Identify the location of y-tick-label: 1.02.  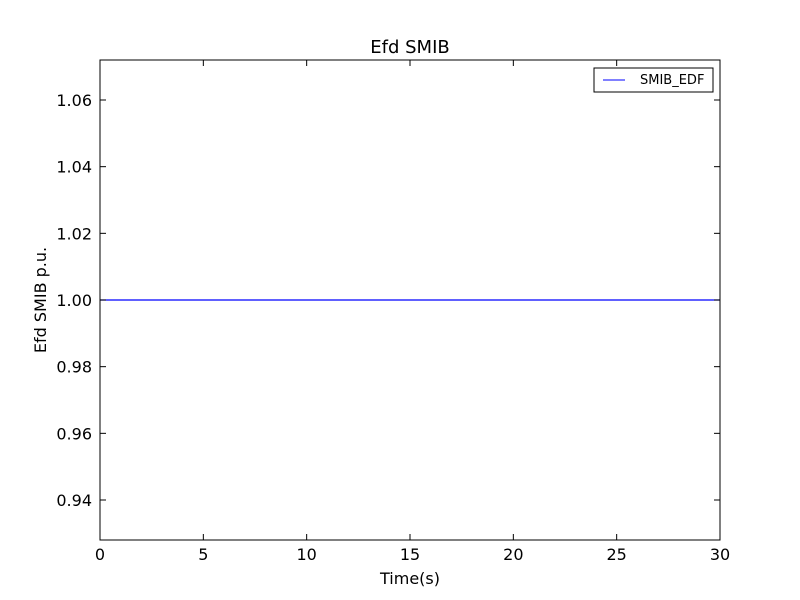
(74, 233).